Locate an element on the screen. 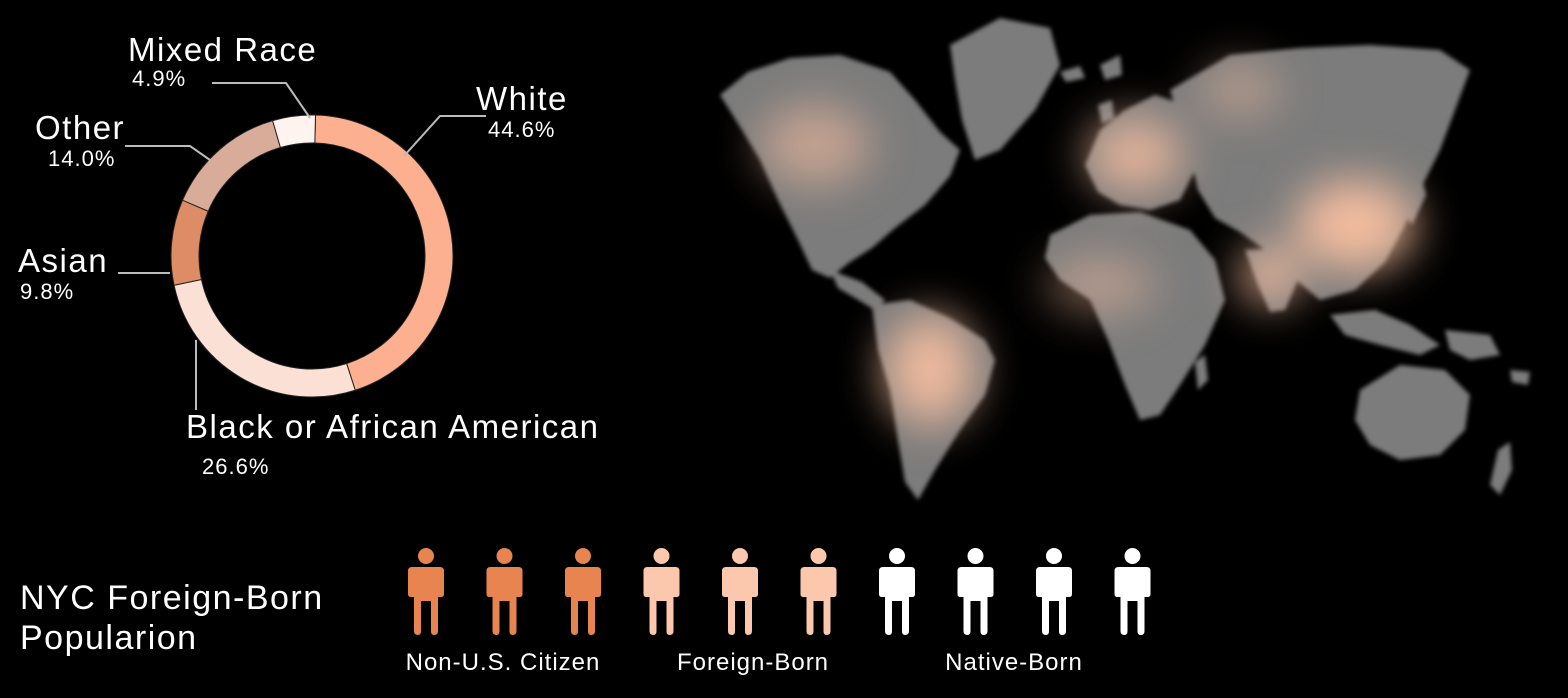 The image size is (1568, 698). leader-line-other is located at coordinates (168, 153).